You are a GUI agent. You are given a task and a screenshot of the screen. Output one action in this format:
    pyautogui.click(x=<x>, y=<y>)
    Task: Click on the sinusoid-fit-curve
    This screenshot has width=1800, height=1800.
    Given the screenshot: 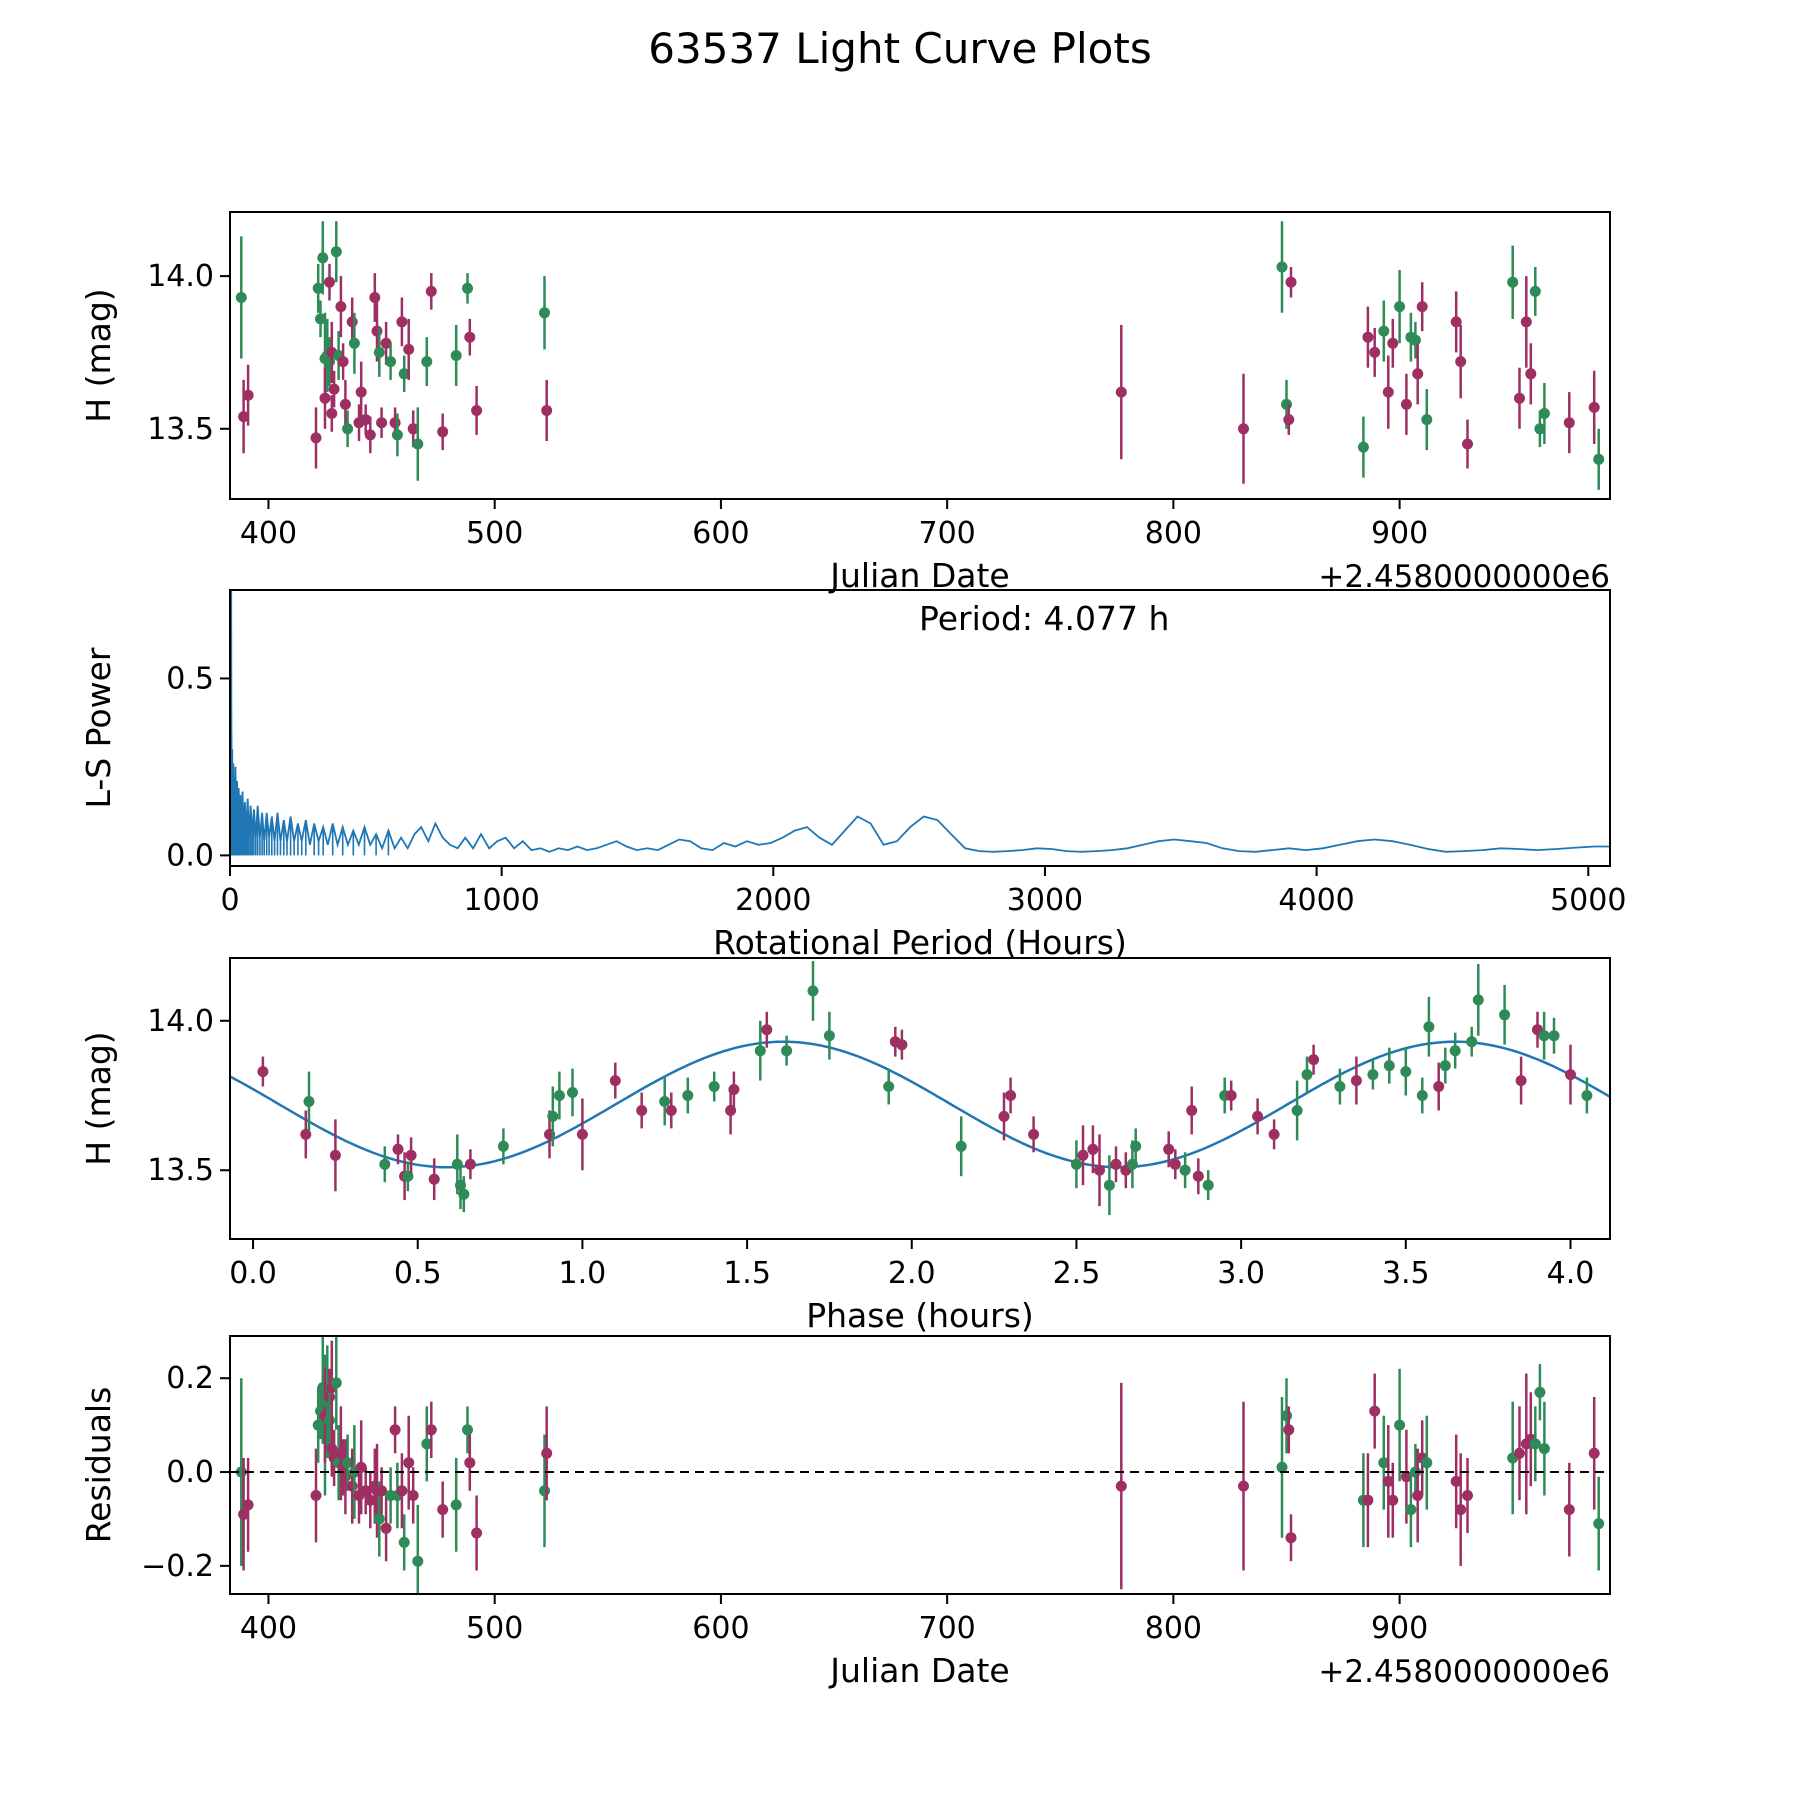 What is the action you would take?
    pyautogui.click(x=920, y=1104)
    